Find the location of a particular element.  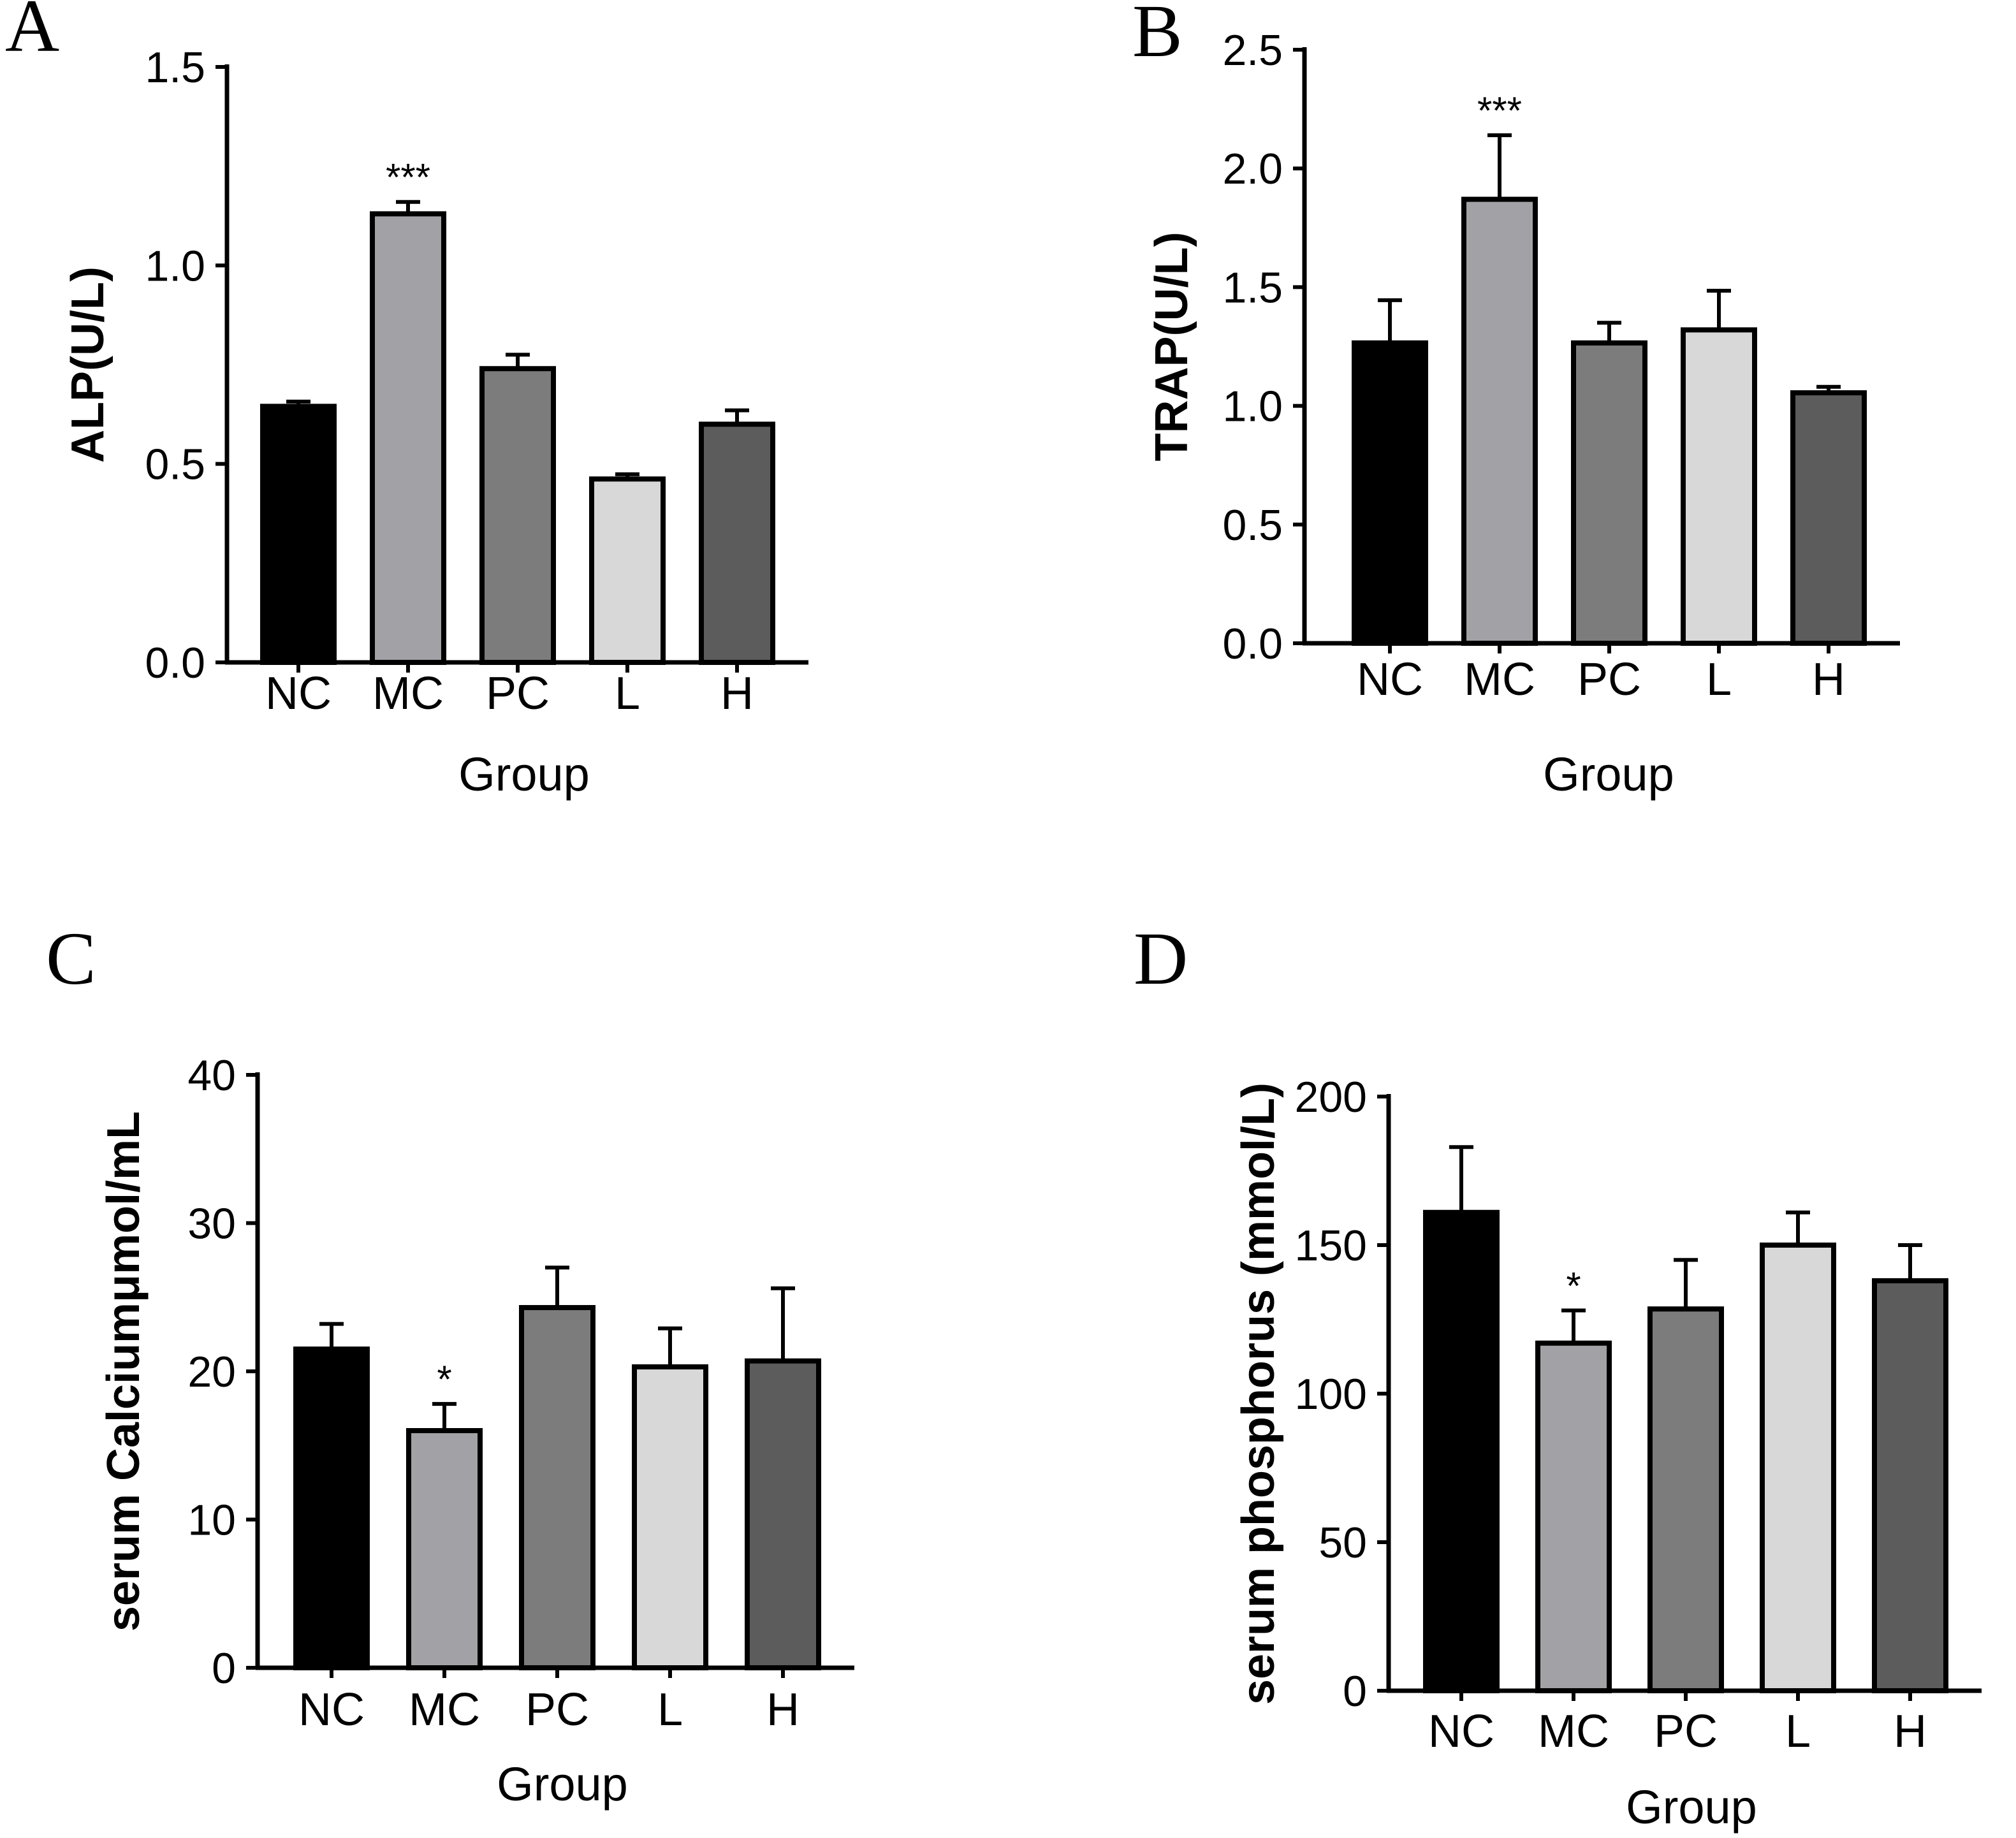

y-tick-label: 200 is located at coordinates (1331, 1097).